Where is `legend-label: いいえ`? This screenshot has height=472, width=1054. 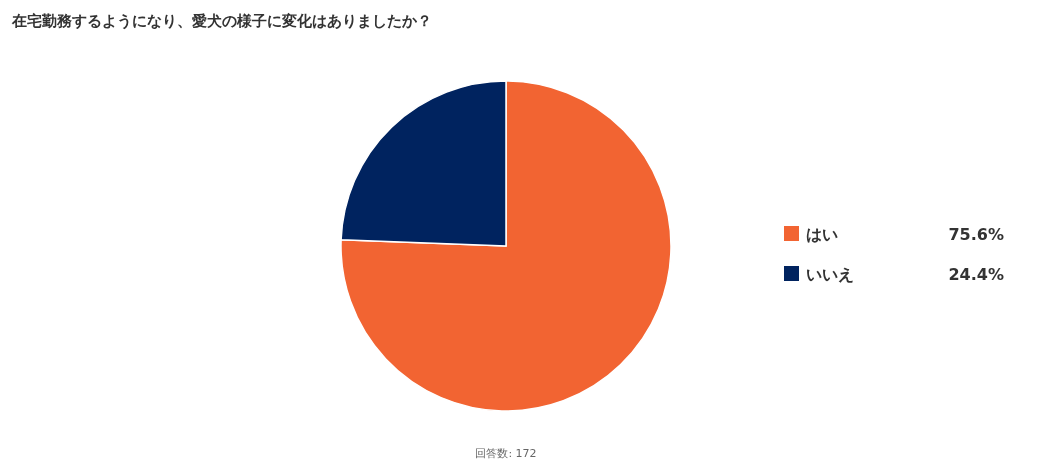
legend-label: いいえ is located at coordinates (830, 274).